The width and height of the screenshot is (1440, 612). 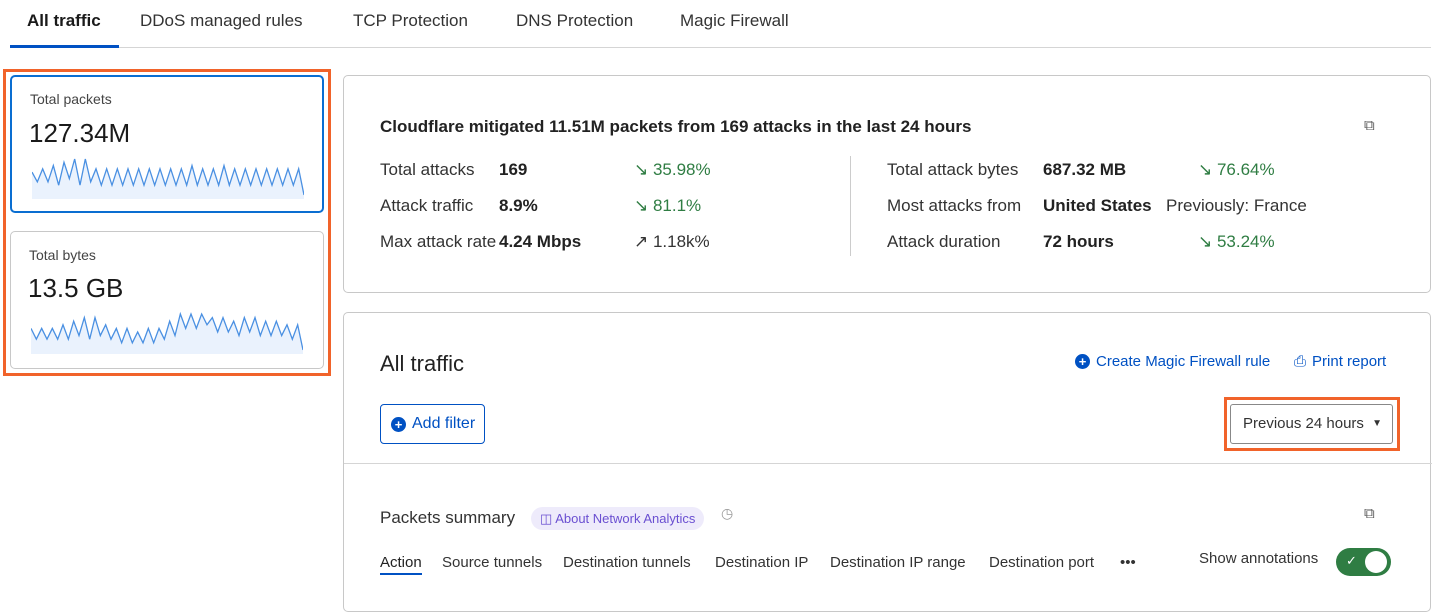 I want to click on change-value: Previously: France, so click(x=1236, y=205).